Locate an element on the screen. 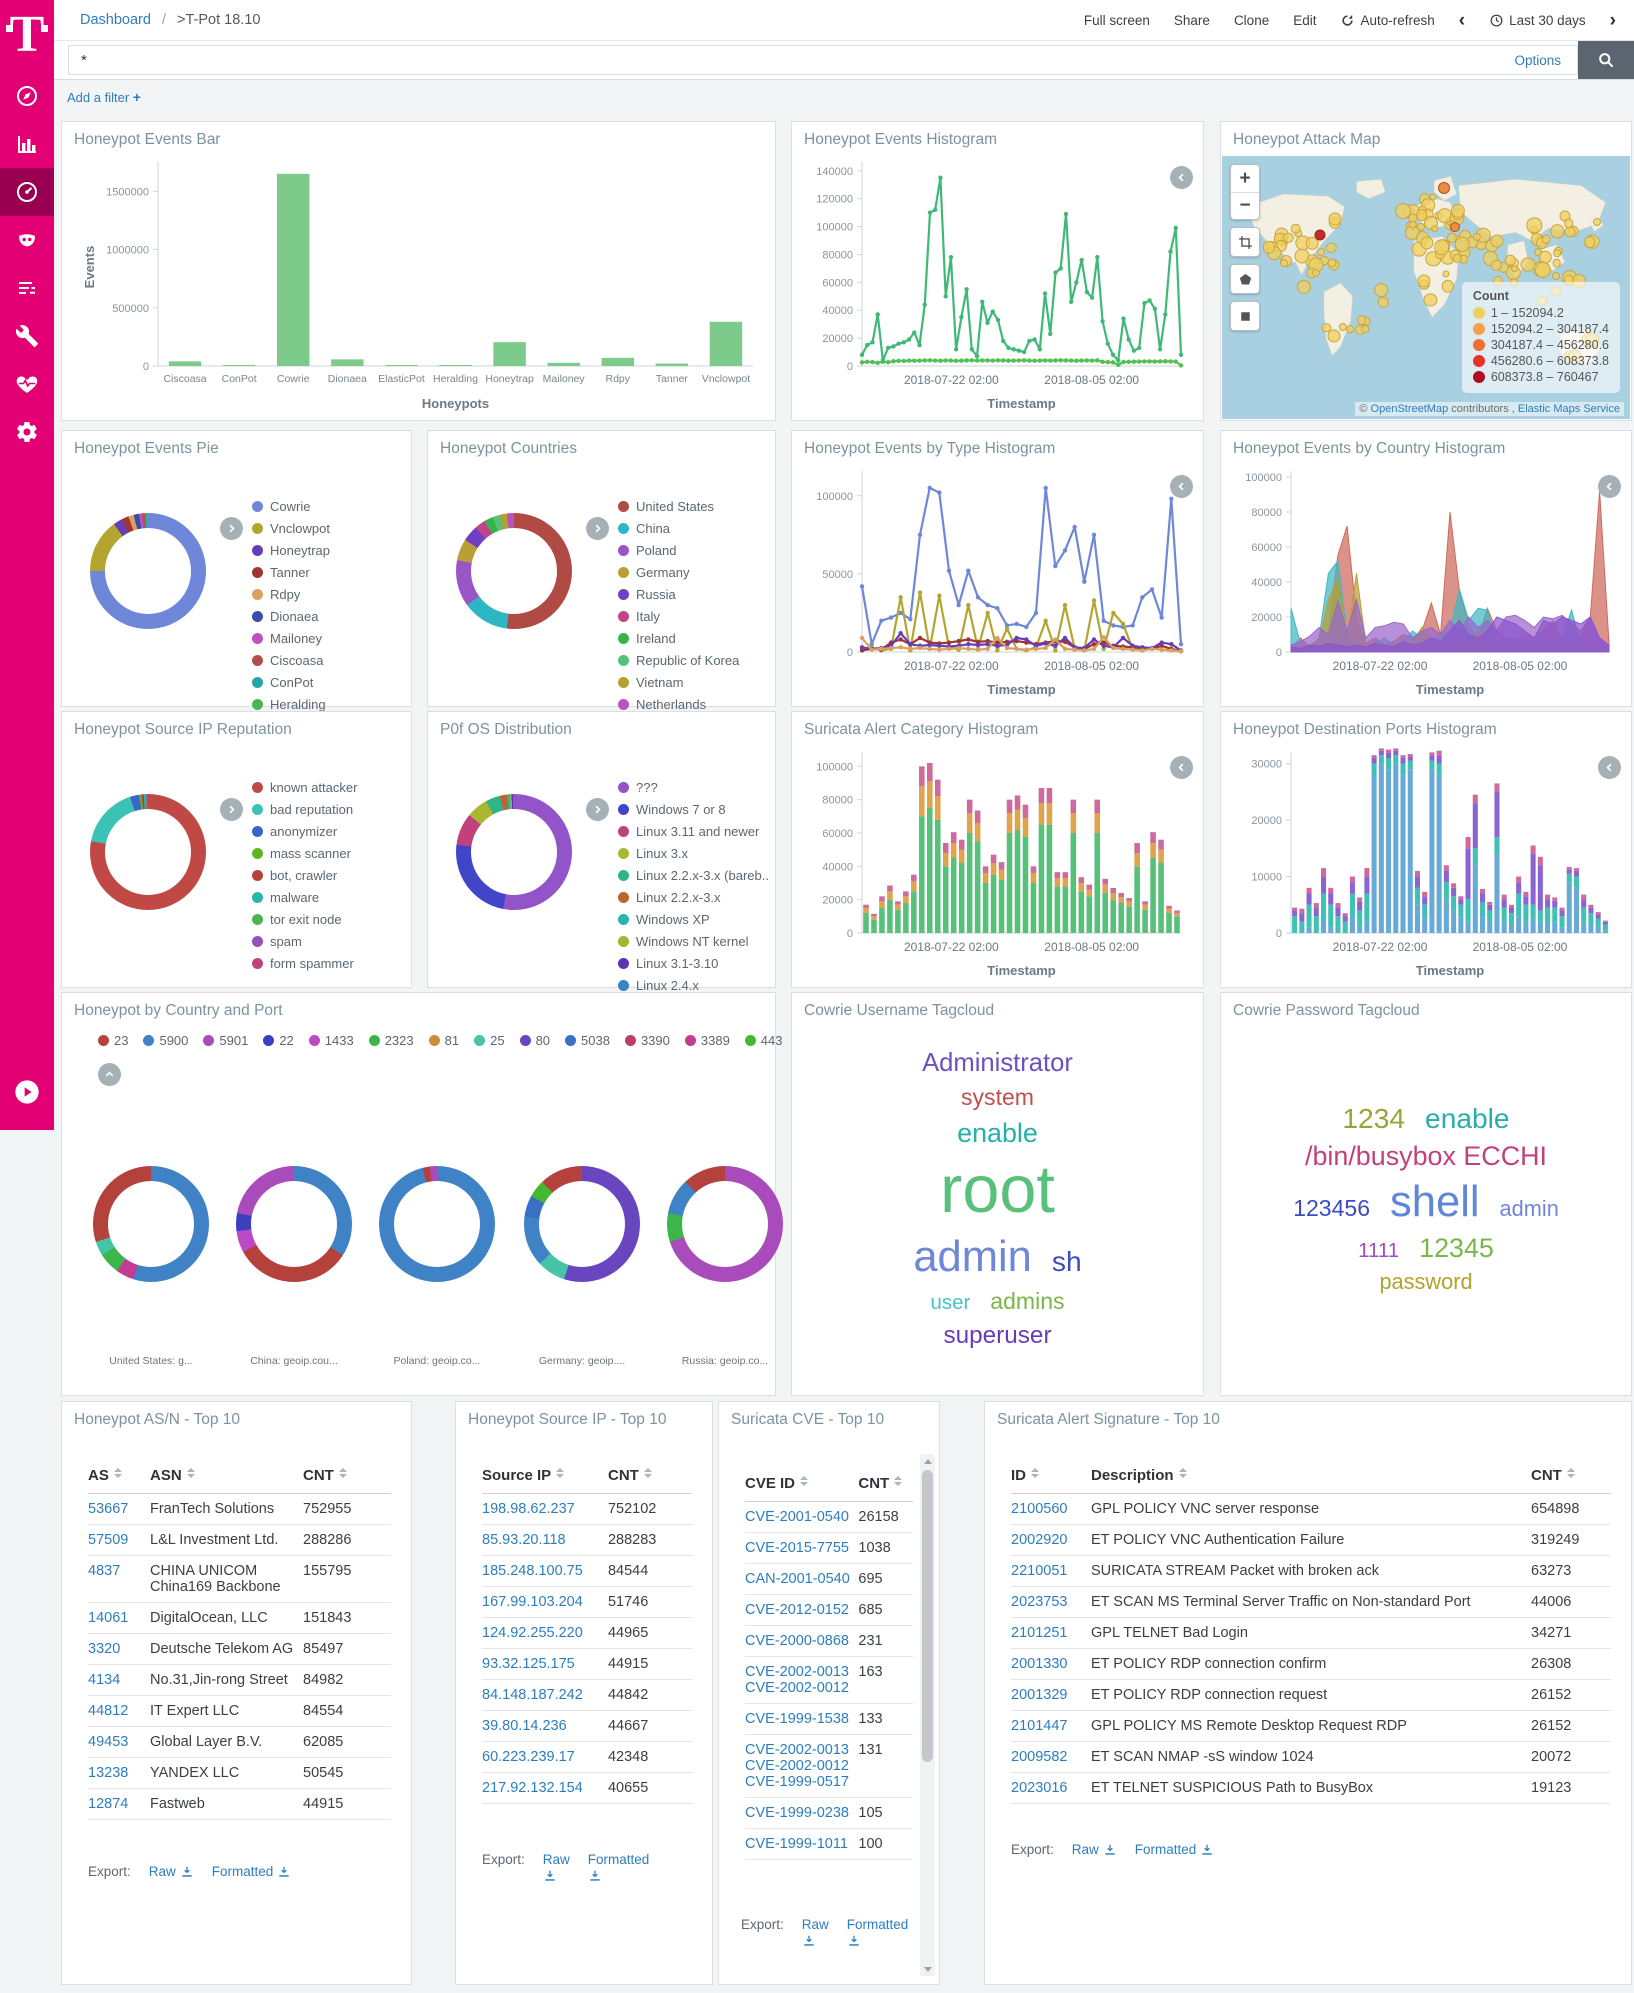 This screenshot has width=1634, height=1993. scrollbar is located at coordinates (927, 1715).